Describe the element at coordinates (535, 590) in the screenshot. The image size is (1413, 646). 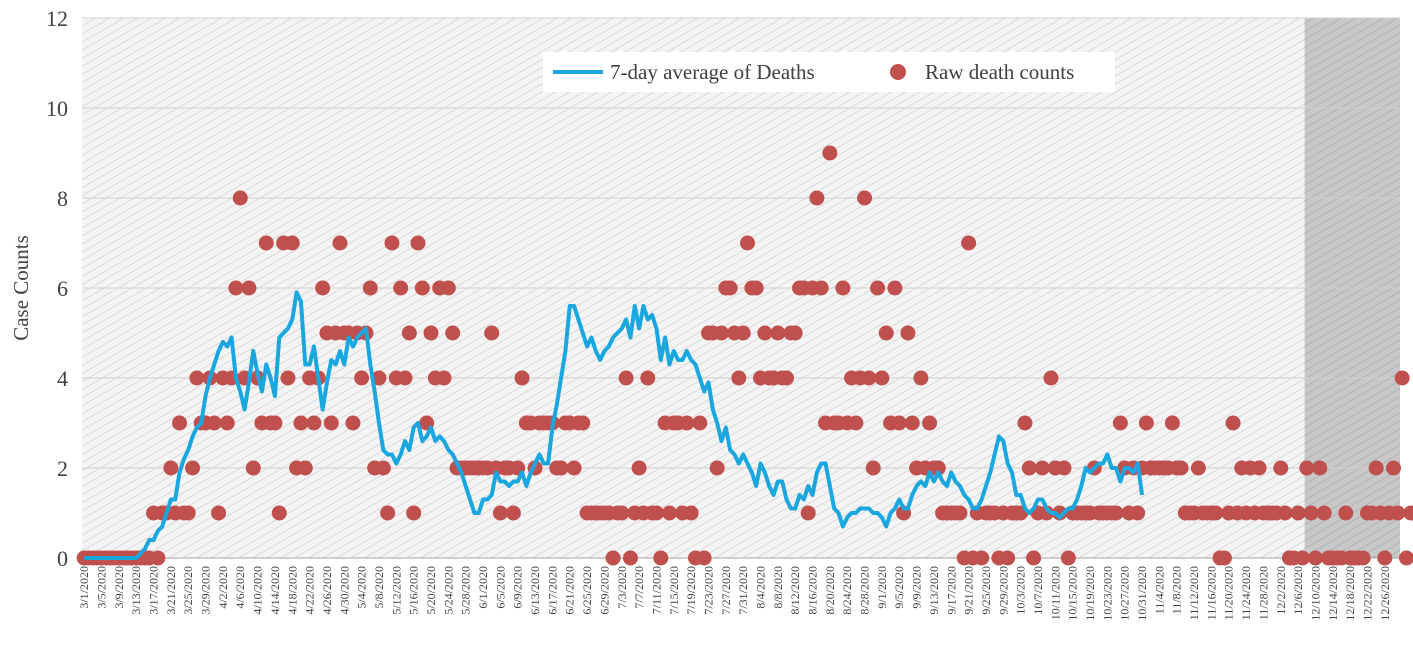
I see `x-tick-label: 6/13/2020` at that location.